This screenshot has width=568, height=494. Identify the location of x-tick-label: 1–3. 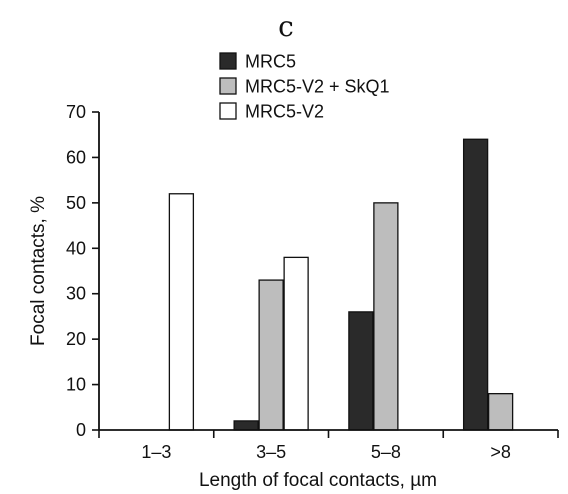
(156, 452).